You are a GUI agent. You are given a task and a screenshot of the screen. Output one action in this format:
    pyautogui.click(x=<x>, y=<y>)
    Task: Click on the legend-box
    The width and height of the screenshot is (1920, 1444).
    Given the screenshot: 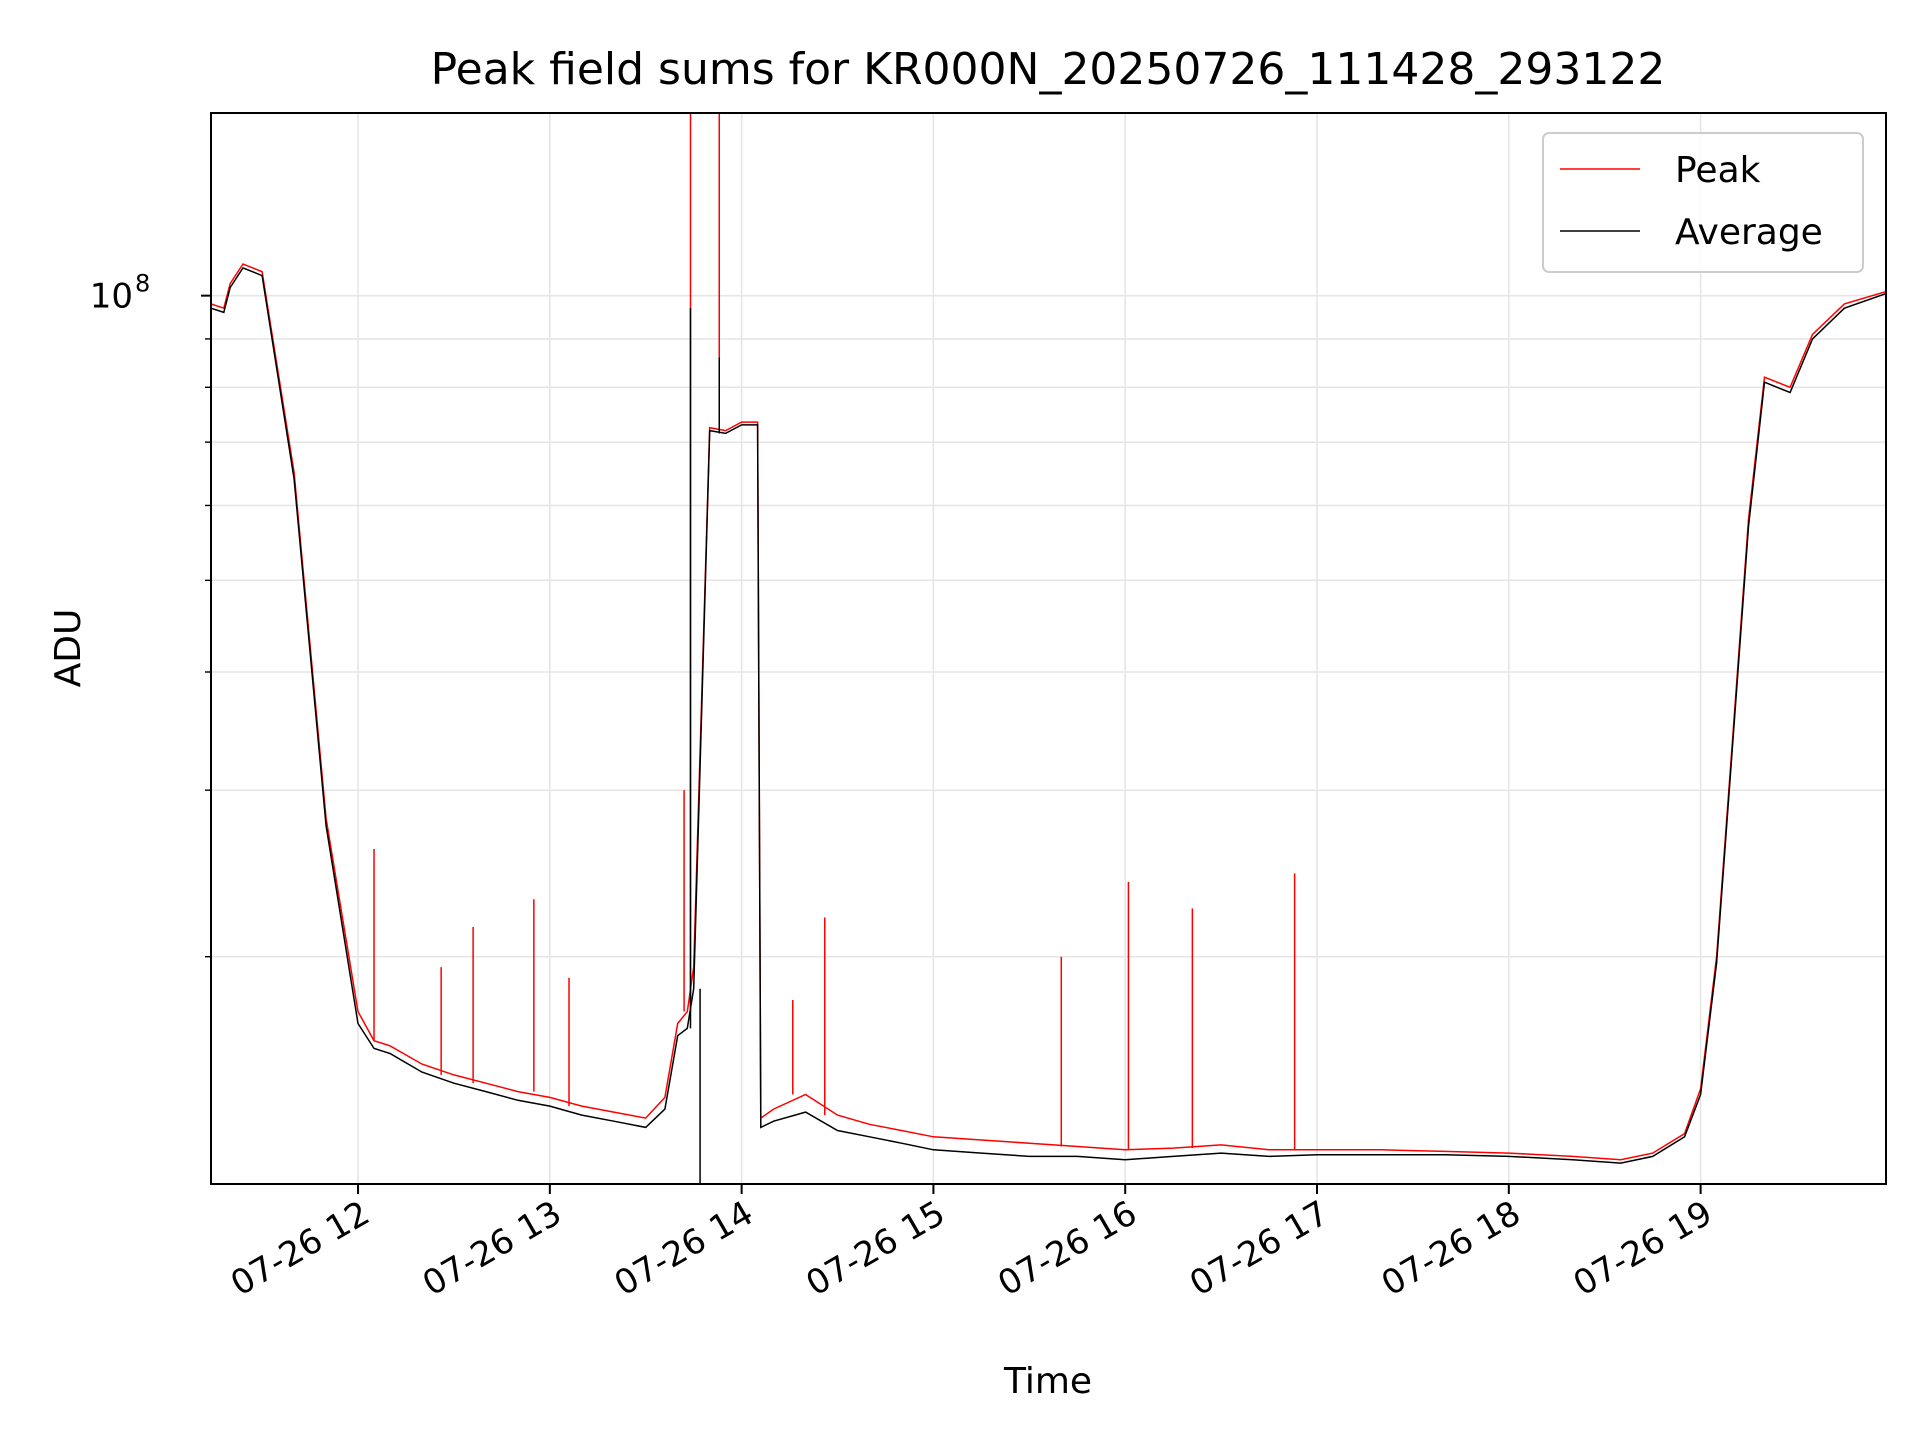 What is the action you would take?
    pyautogui.click(x=1703, y=202)
    